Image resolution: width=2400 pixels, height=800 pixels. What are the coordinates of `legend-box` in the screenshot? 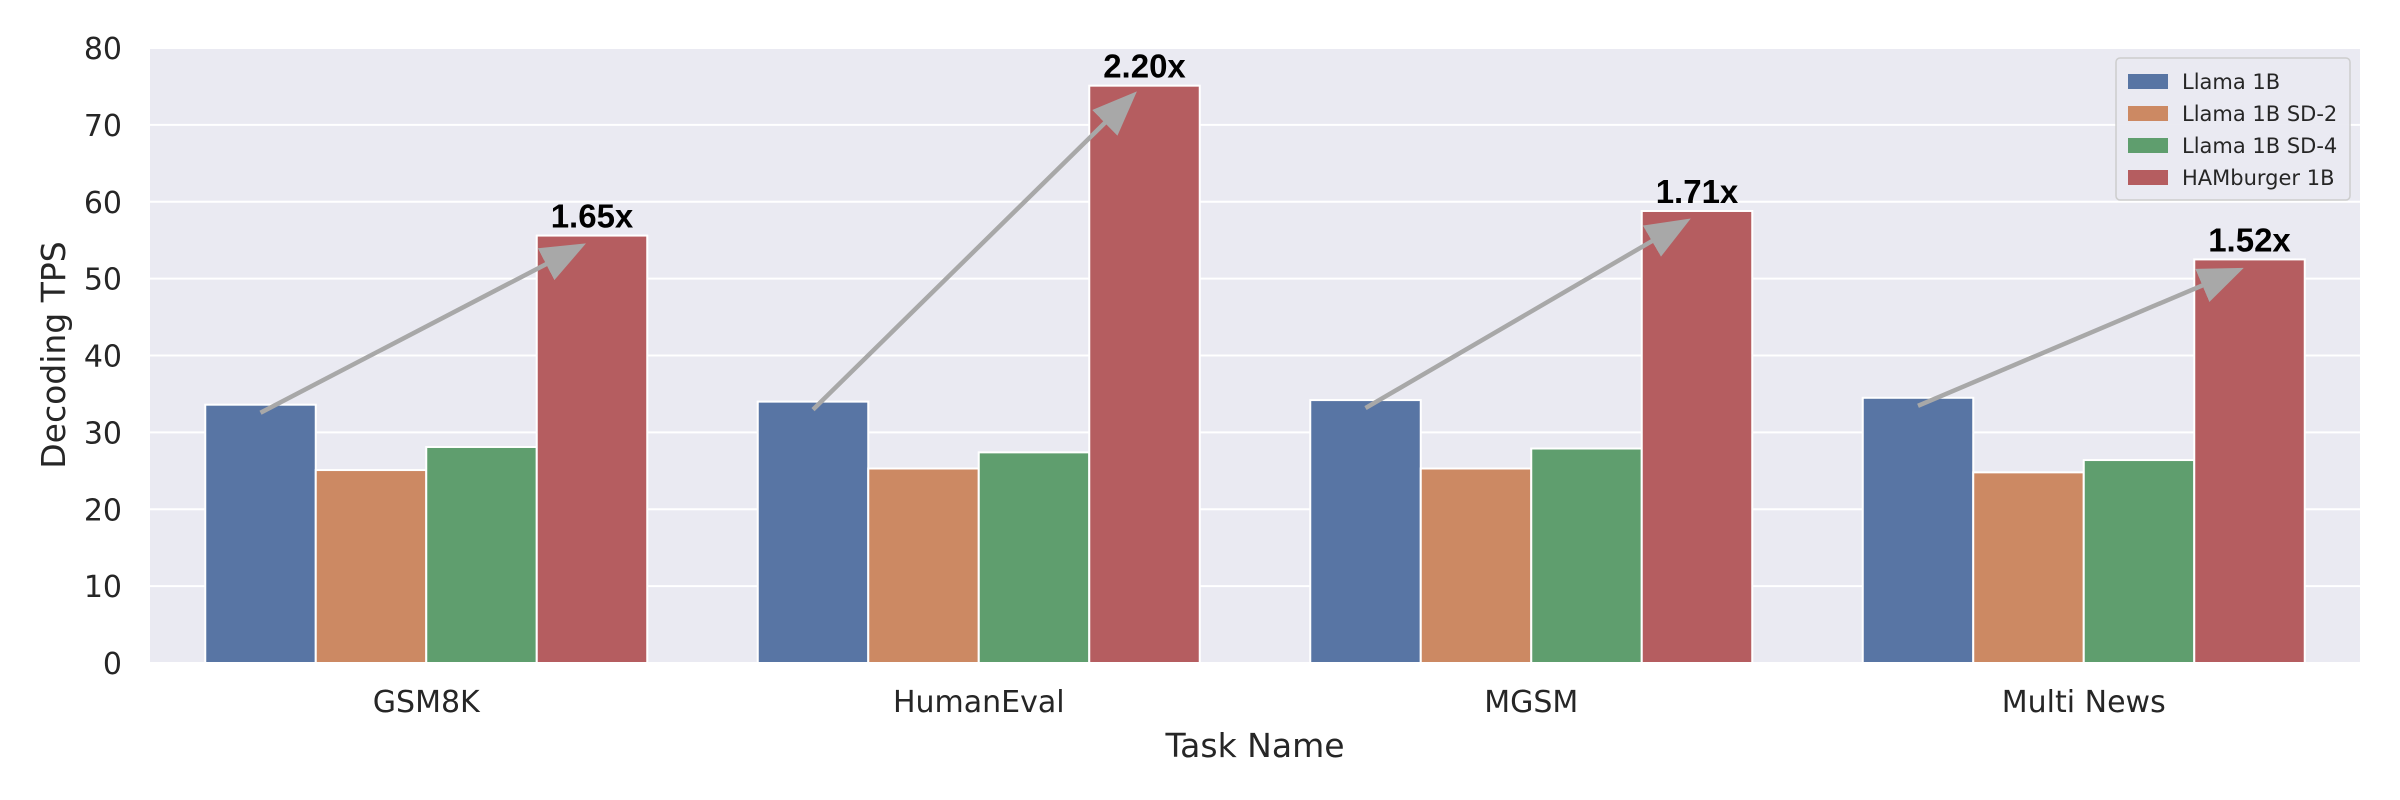 It's located at (2233, 129).